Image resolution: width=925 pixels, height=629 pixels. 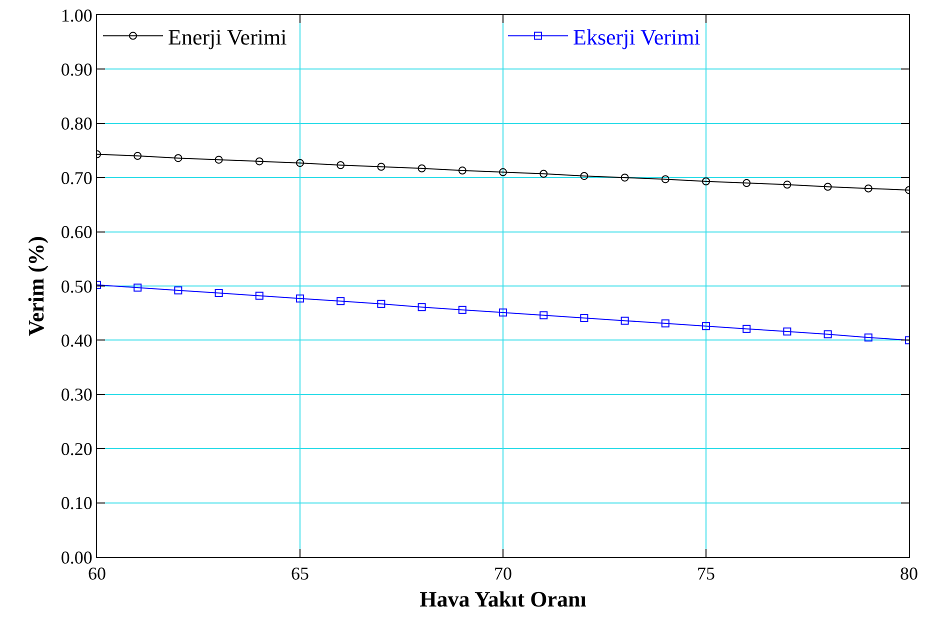 What do you see at coordinates (76, 340) in the screenshot?
I see `y-tick-label: 0.40` at bounding box center [76, 340].